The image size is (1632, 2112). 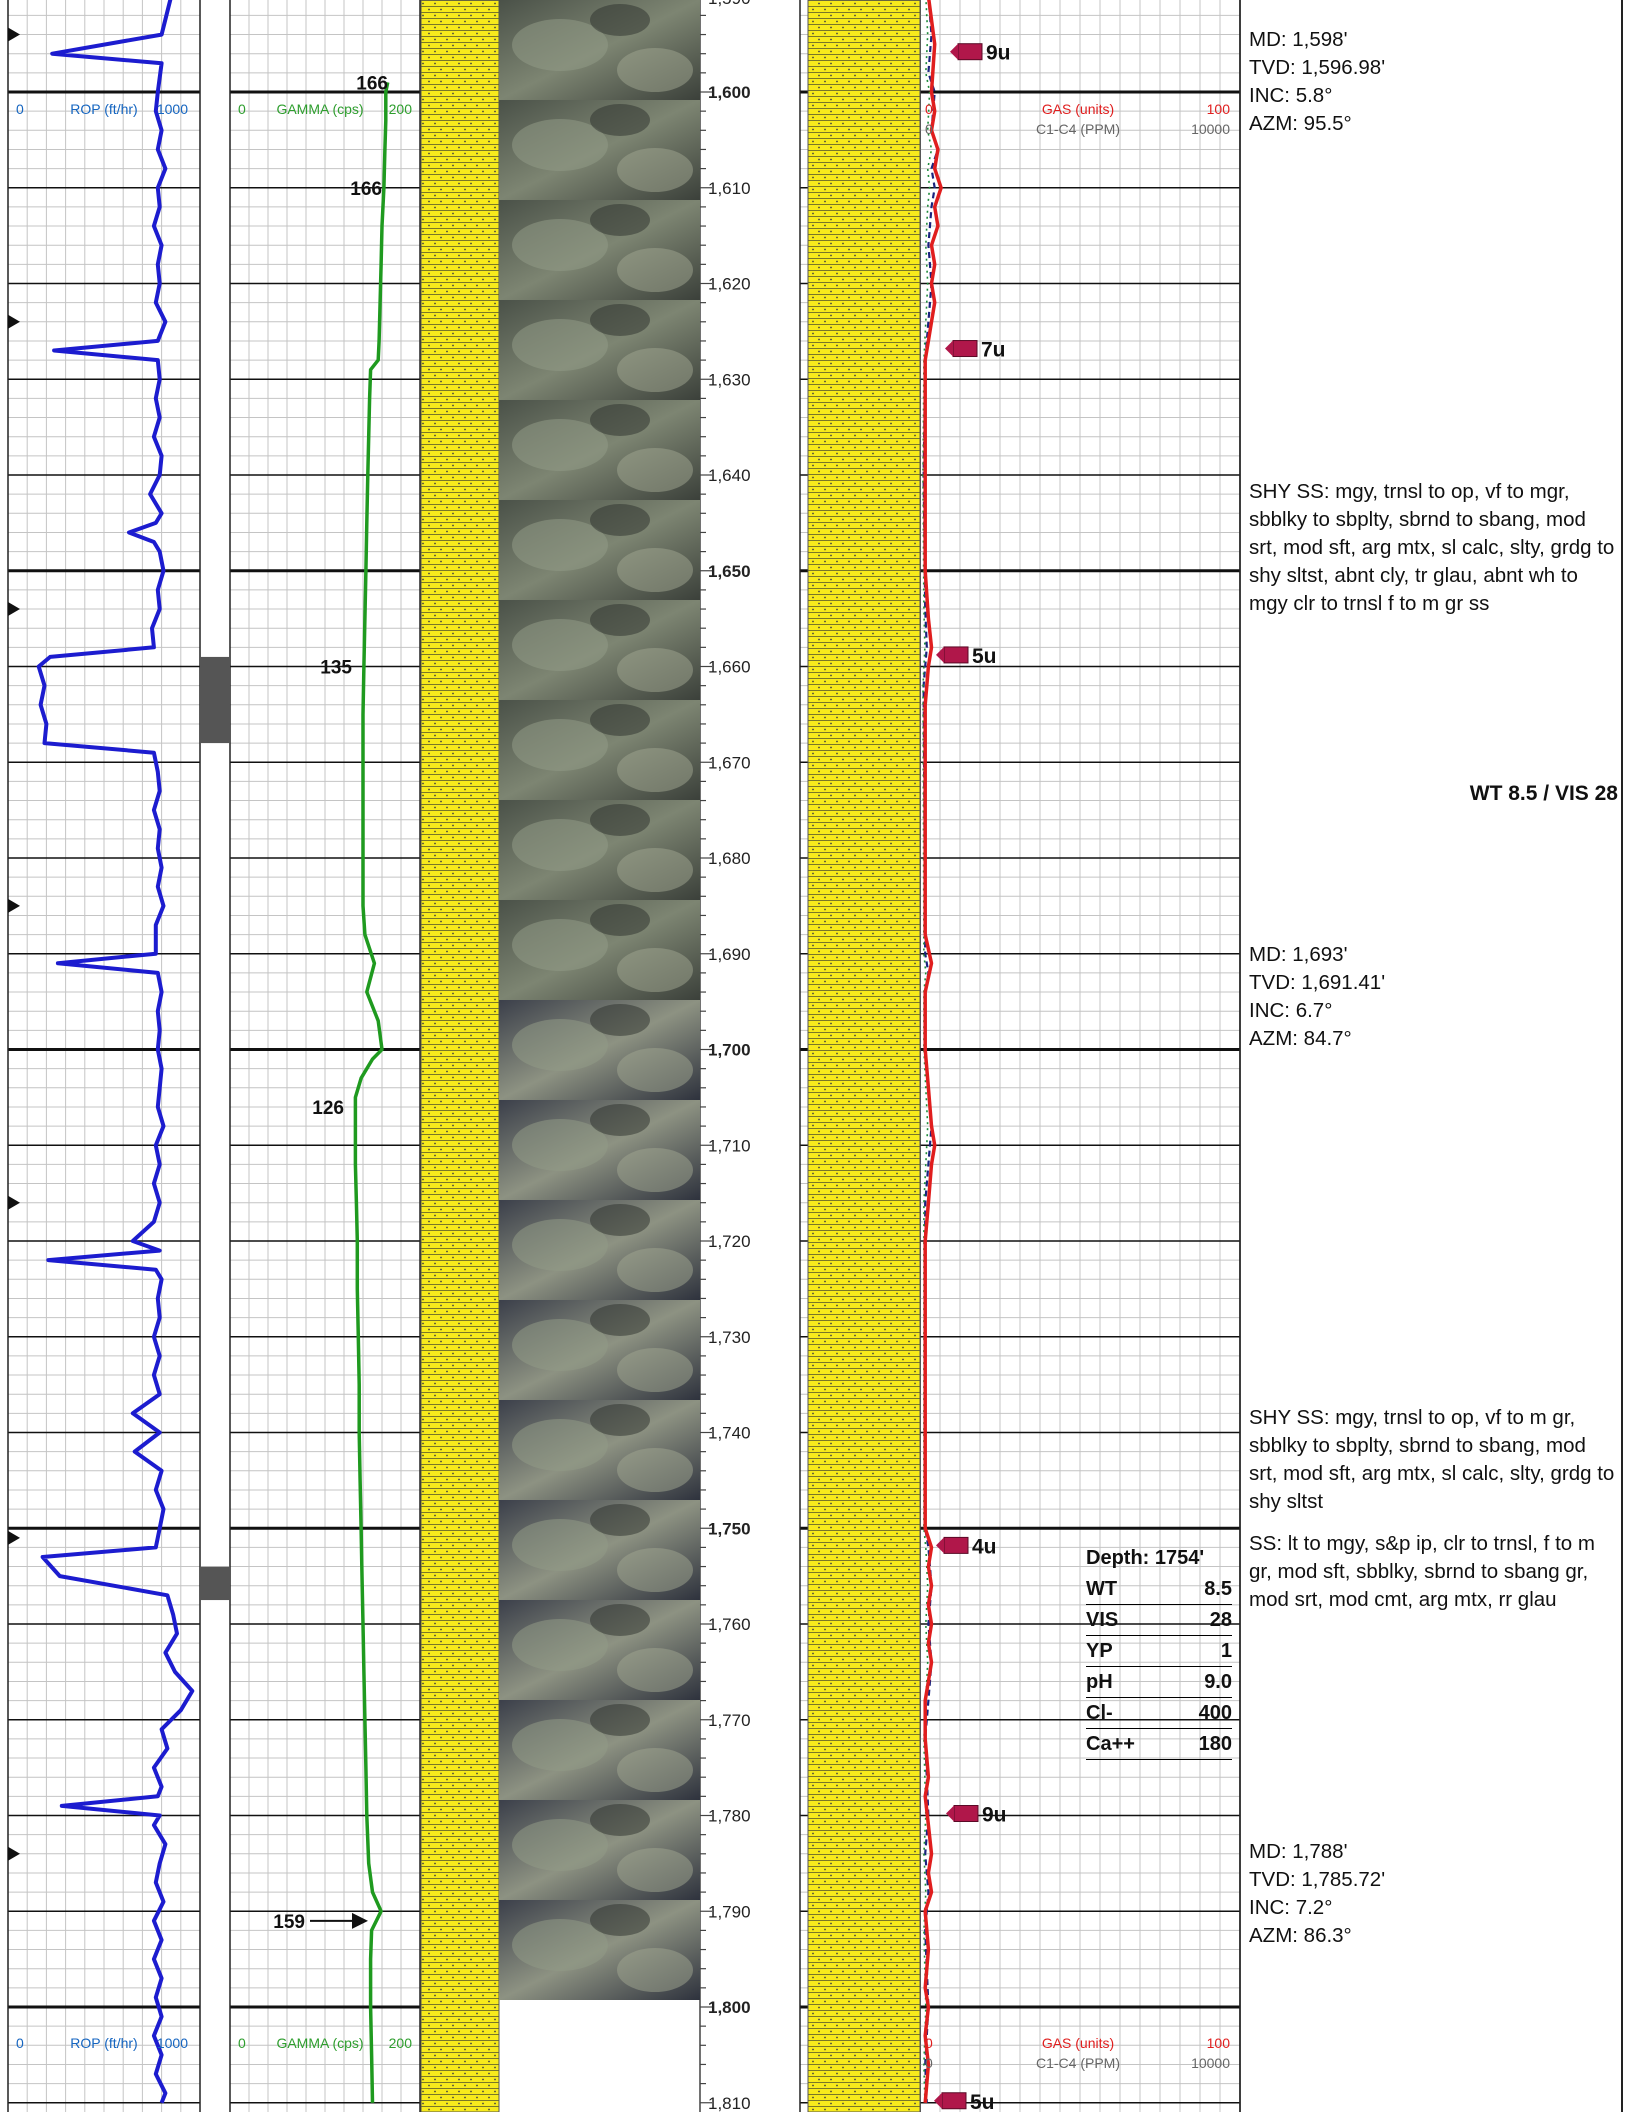 What do you see at coordinates (729, 1050) in the screenshot?
I see `depth-label: 1,700` at bounding box center [729, 1050].